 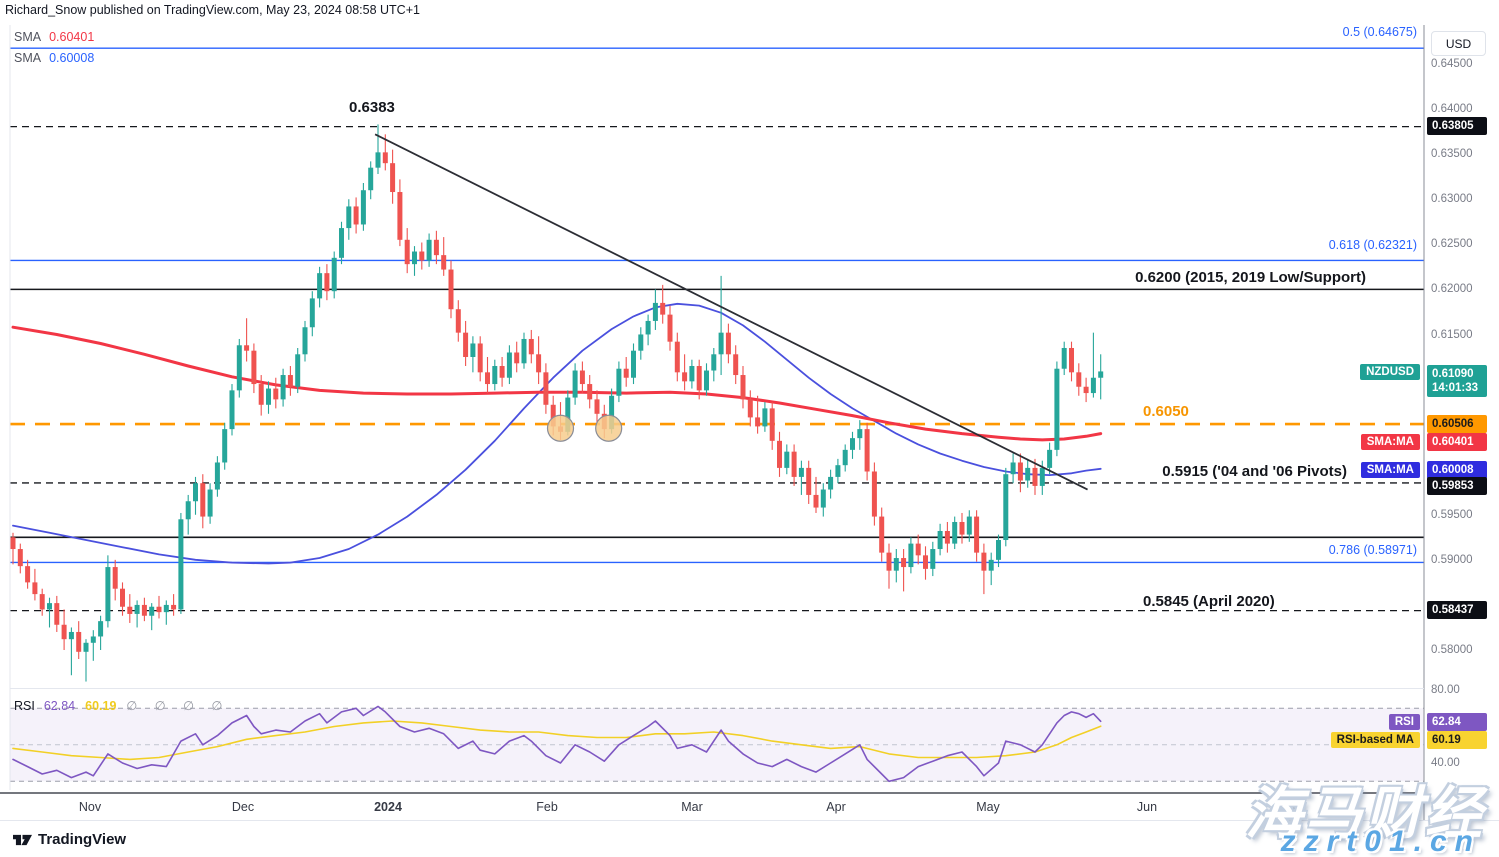 I want to click on tradingview-brand-link: TradingView, so click(x=69, y=839).